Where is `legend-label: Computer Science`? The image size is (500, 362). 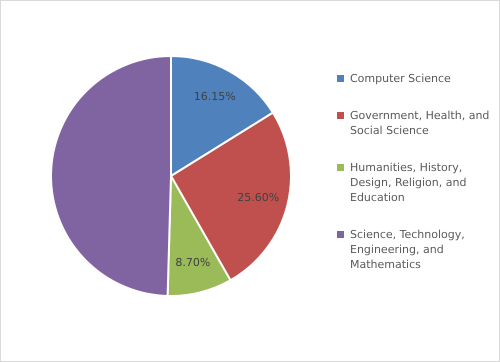
legend-label: Computer Science is located at coordinates (400, 78).